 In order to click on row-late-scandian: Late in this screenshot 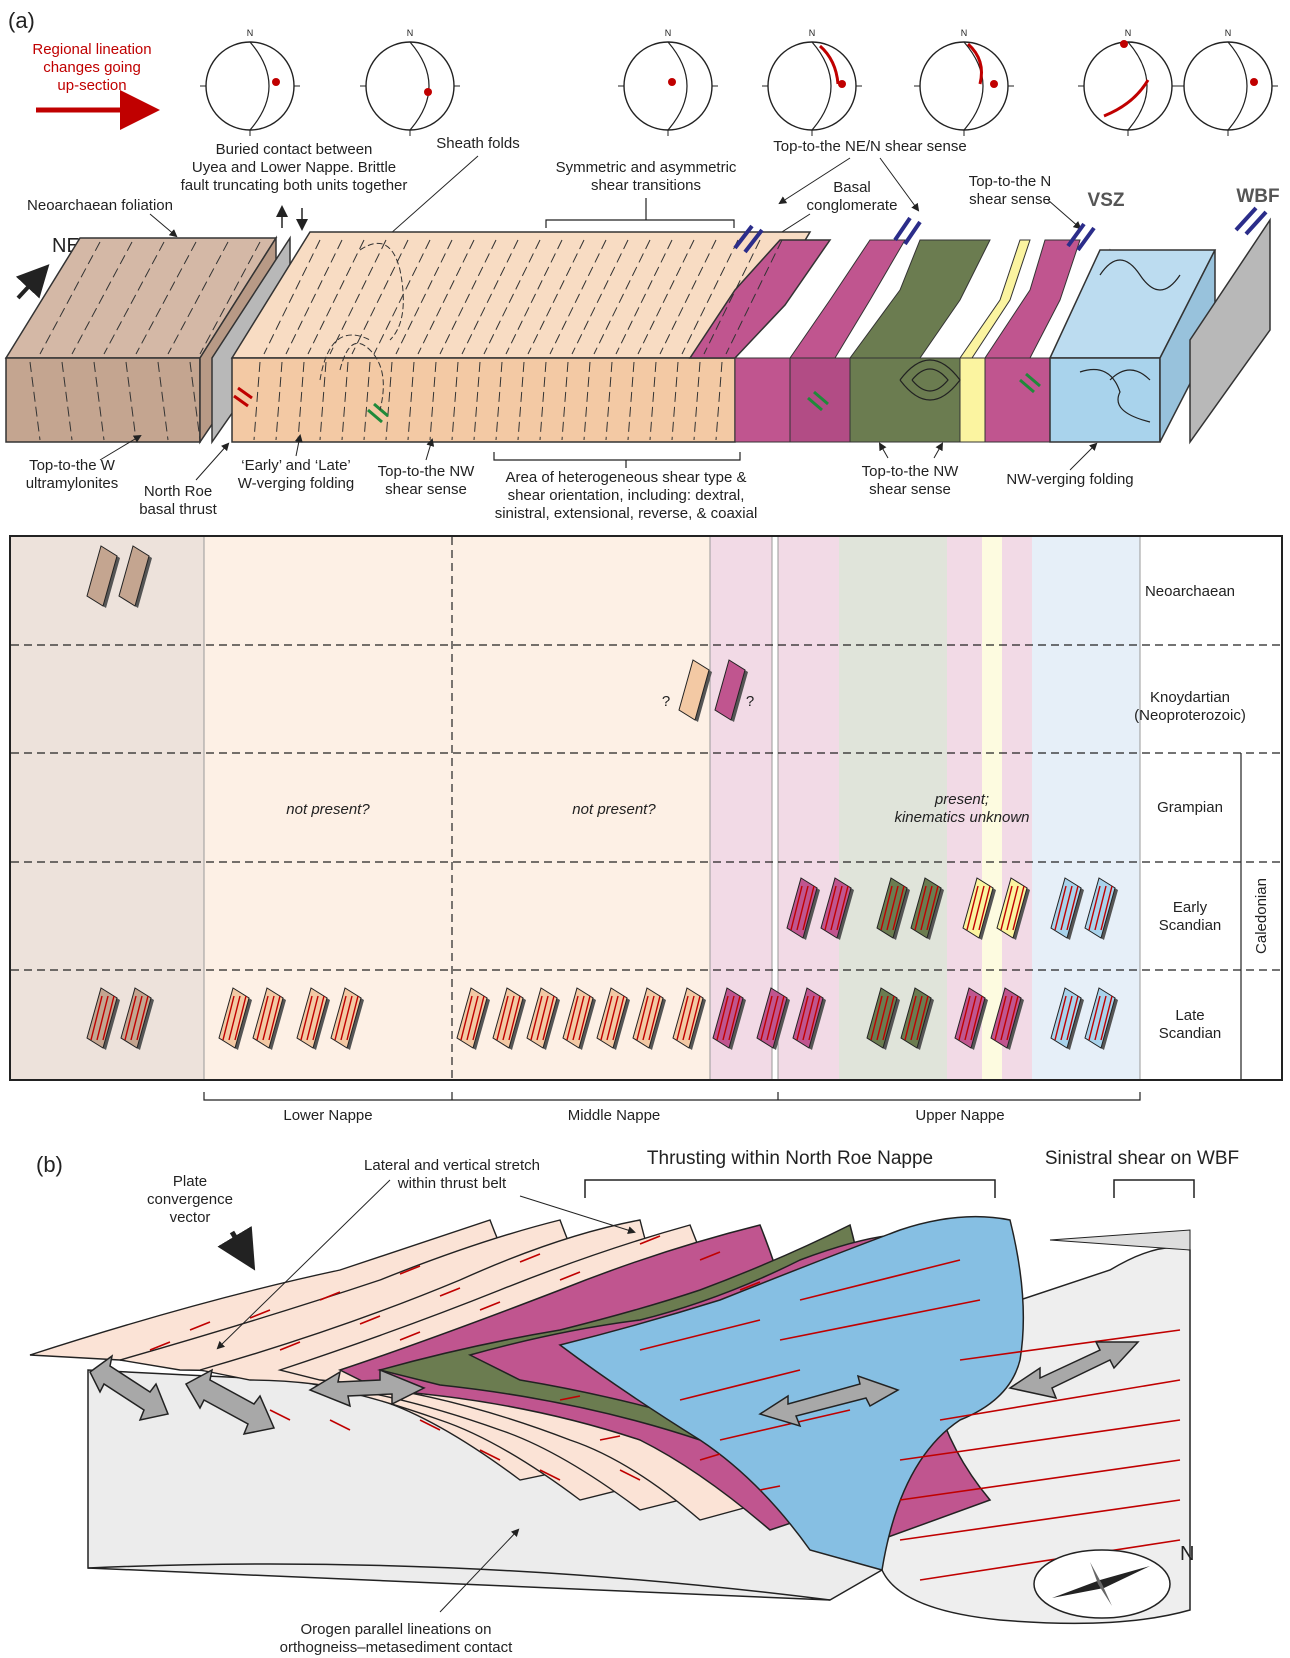, I will do `click(1189, 1015)`.